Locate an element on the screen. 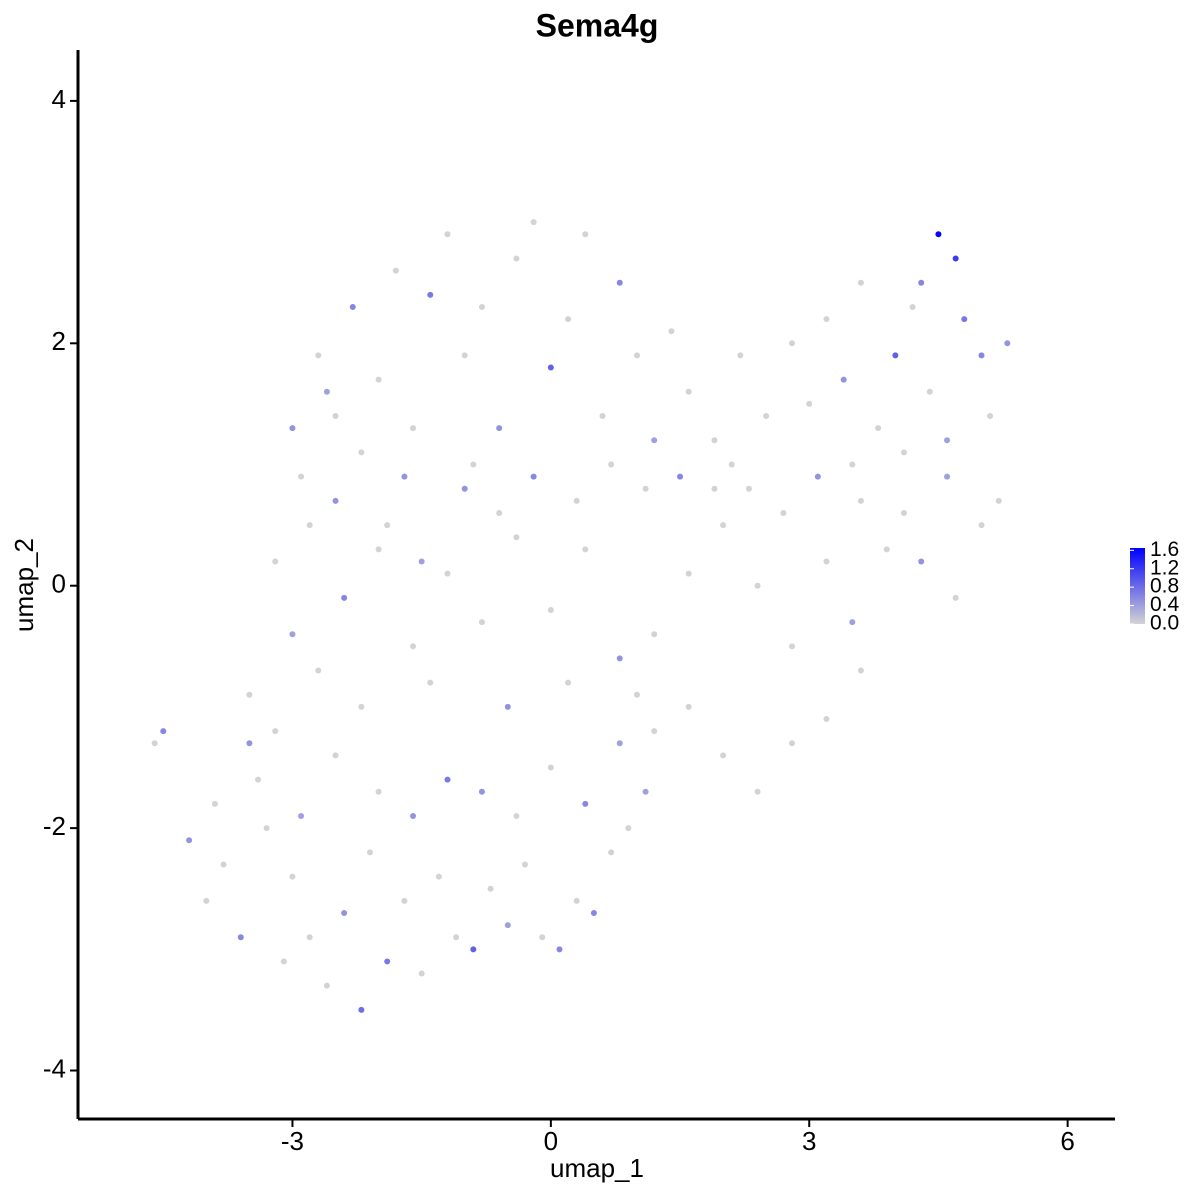 The image size is (1200, 1200). y-tick-label: 2 is located at coordinates (59, 341).